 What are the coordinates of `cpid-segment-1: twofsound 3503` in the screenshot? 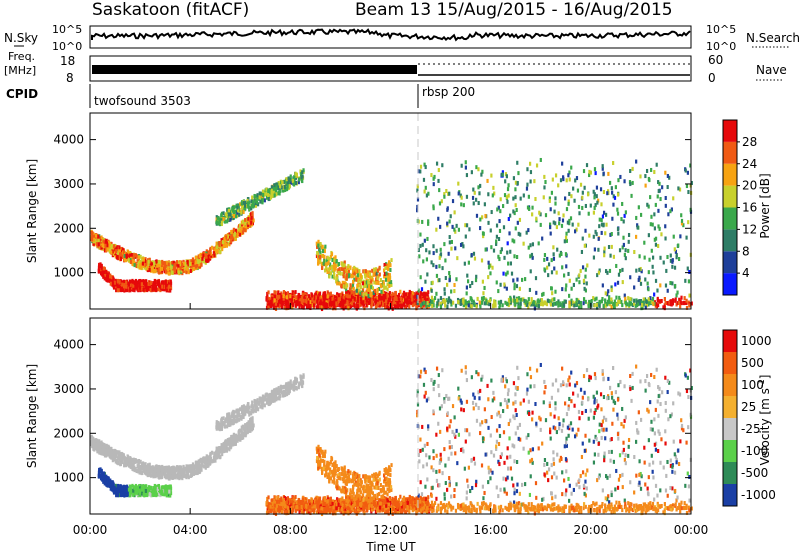 It's located at (142, 101).